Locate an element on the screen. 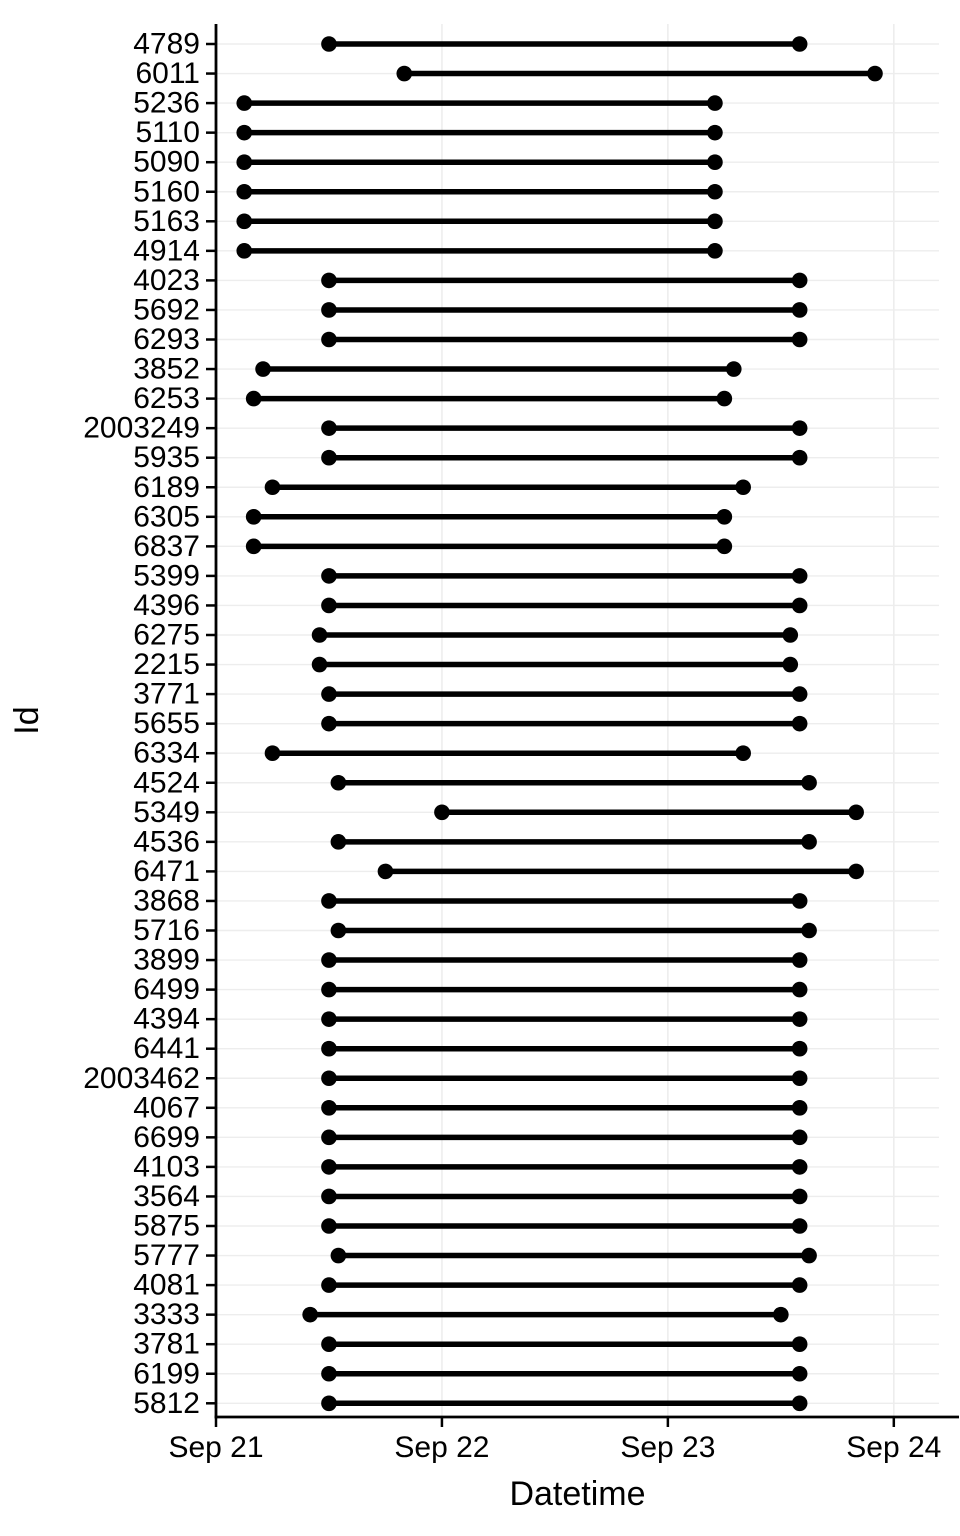  y-tick-label: 3852 is located at coordinates (166, 369).